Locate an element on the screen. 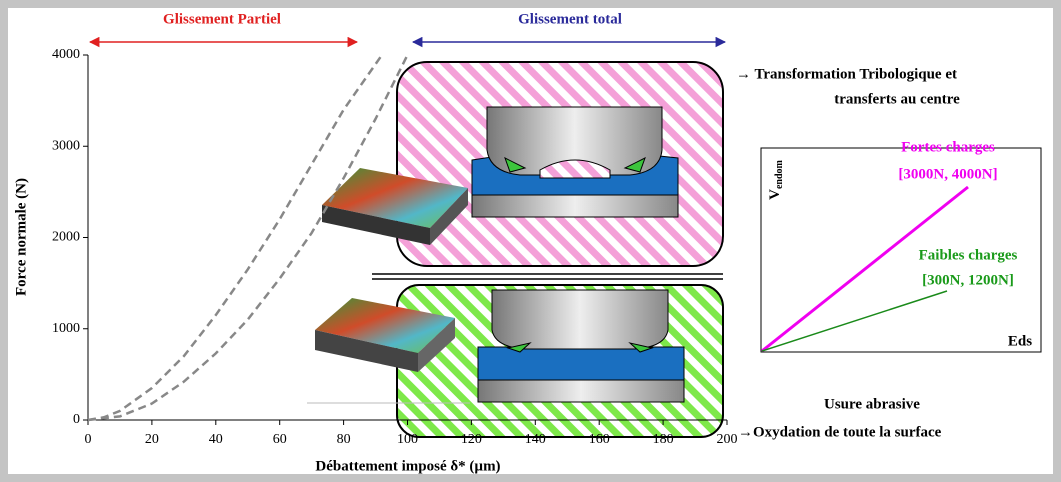 The width and height of the screenshot is (1061, 482). x-tick-label: 160 is located at coordinates (599, 439).